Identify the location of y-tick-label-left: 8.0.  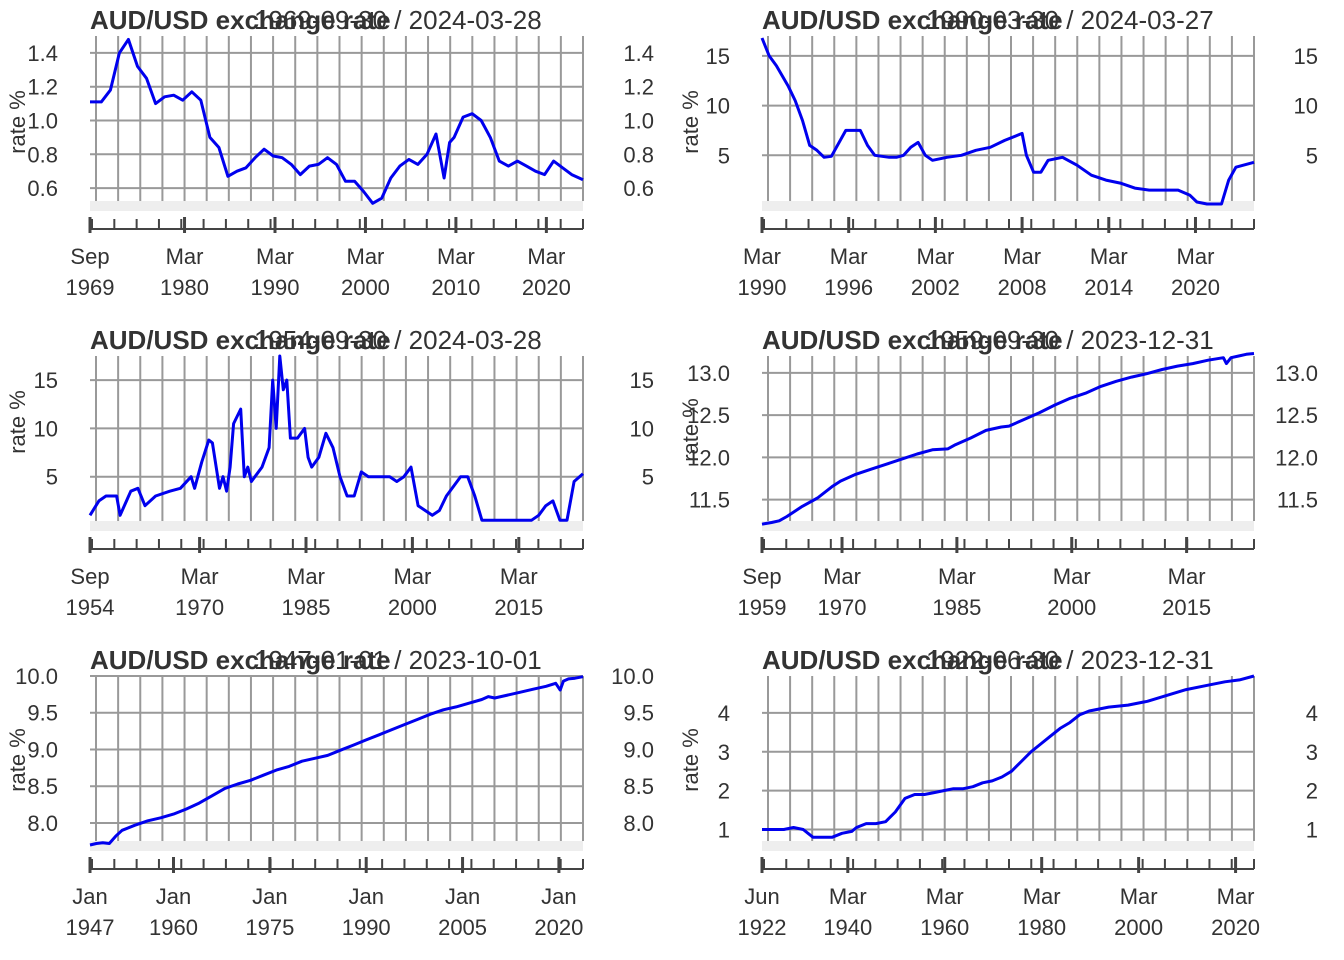
(42, 823).